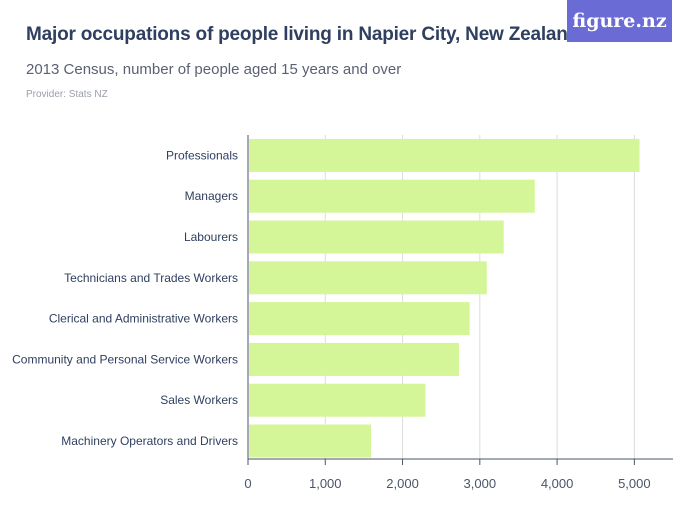 This screenshot has height=525, width=700. Describe the element at coordinates (619, 21) in the screenshot. I see `figure-nz-logo: figure.nz` at that location.